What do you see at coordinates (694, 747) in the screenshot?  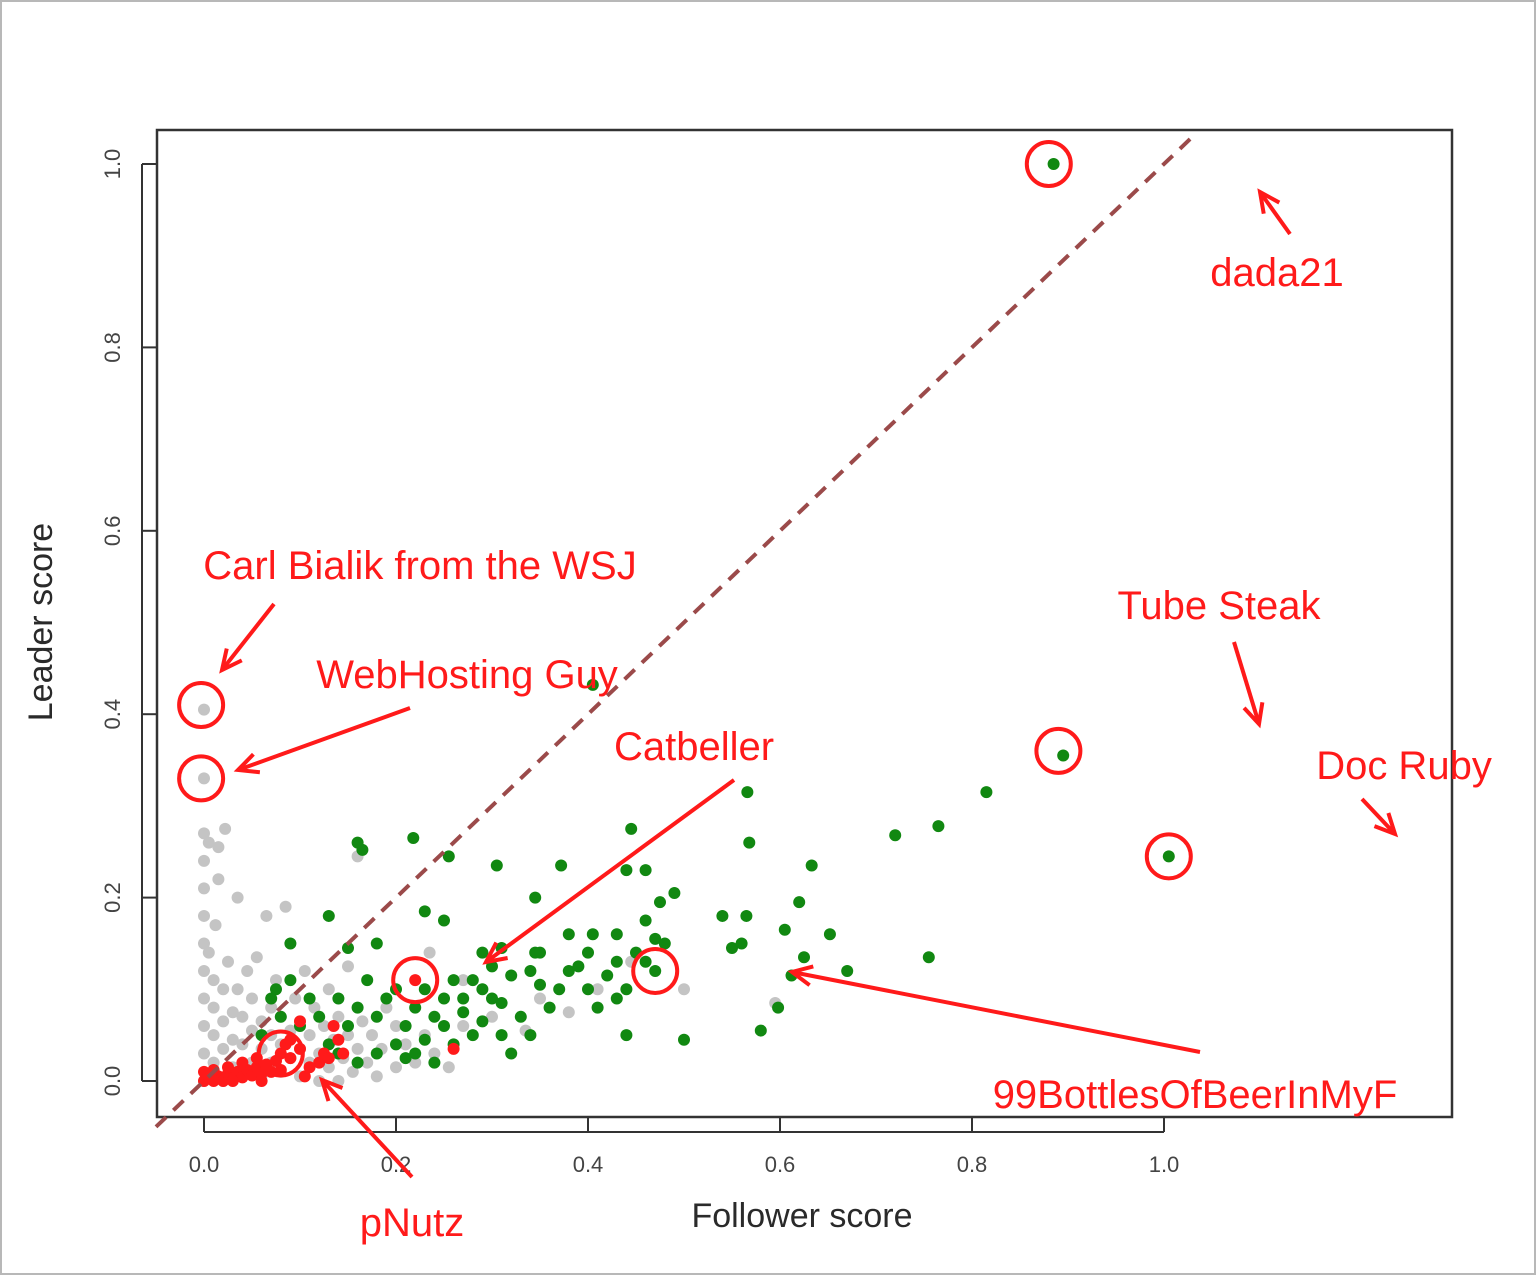 I see `annotation-label-catbeller: Catbeller` at bounding box center [694, 747].